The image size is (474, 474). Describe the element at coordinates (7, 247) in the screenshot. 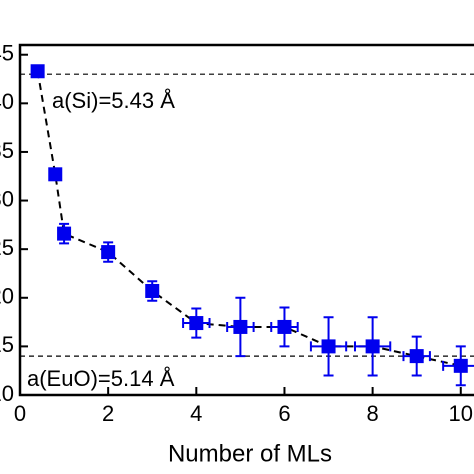

I see `y-tick-label: 5.25` at that location.